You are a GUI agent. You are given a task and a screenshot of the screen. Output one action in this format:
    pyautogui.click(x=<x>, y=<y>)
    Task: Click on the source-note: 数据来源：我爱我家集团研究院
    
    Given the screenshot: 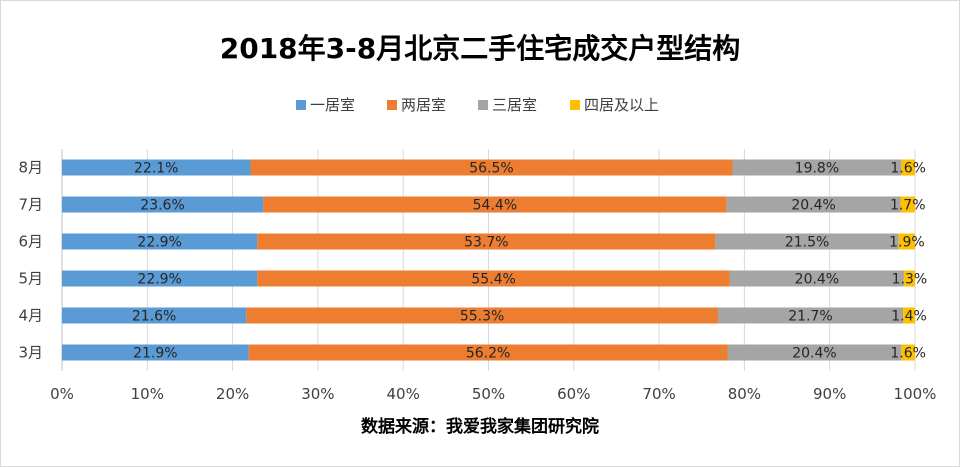 What is the action you would take?
    pyautogui.click(x=480, y=426)
    